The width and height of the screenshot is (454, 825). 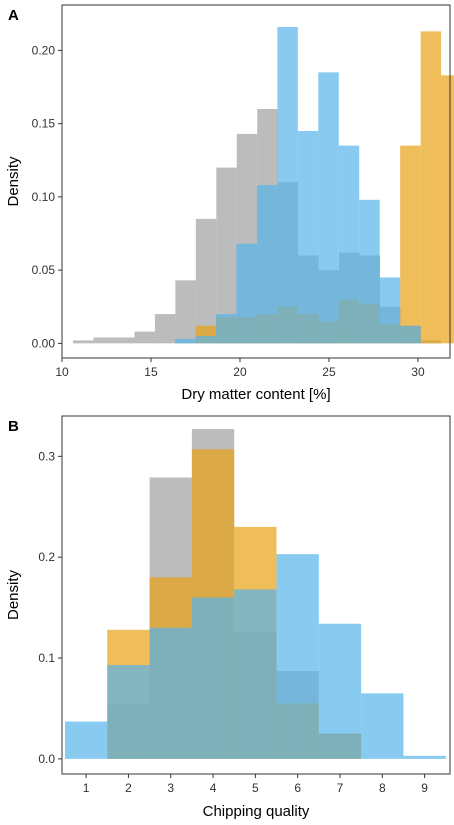 I want to click on panel-a-x-tick-label: 20, so click(x=240, y=372).